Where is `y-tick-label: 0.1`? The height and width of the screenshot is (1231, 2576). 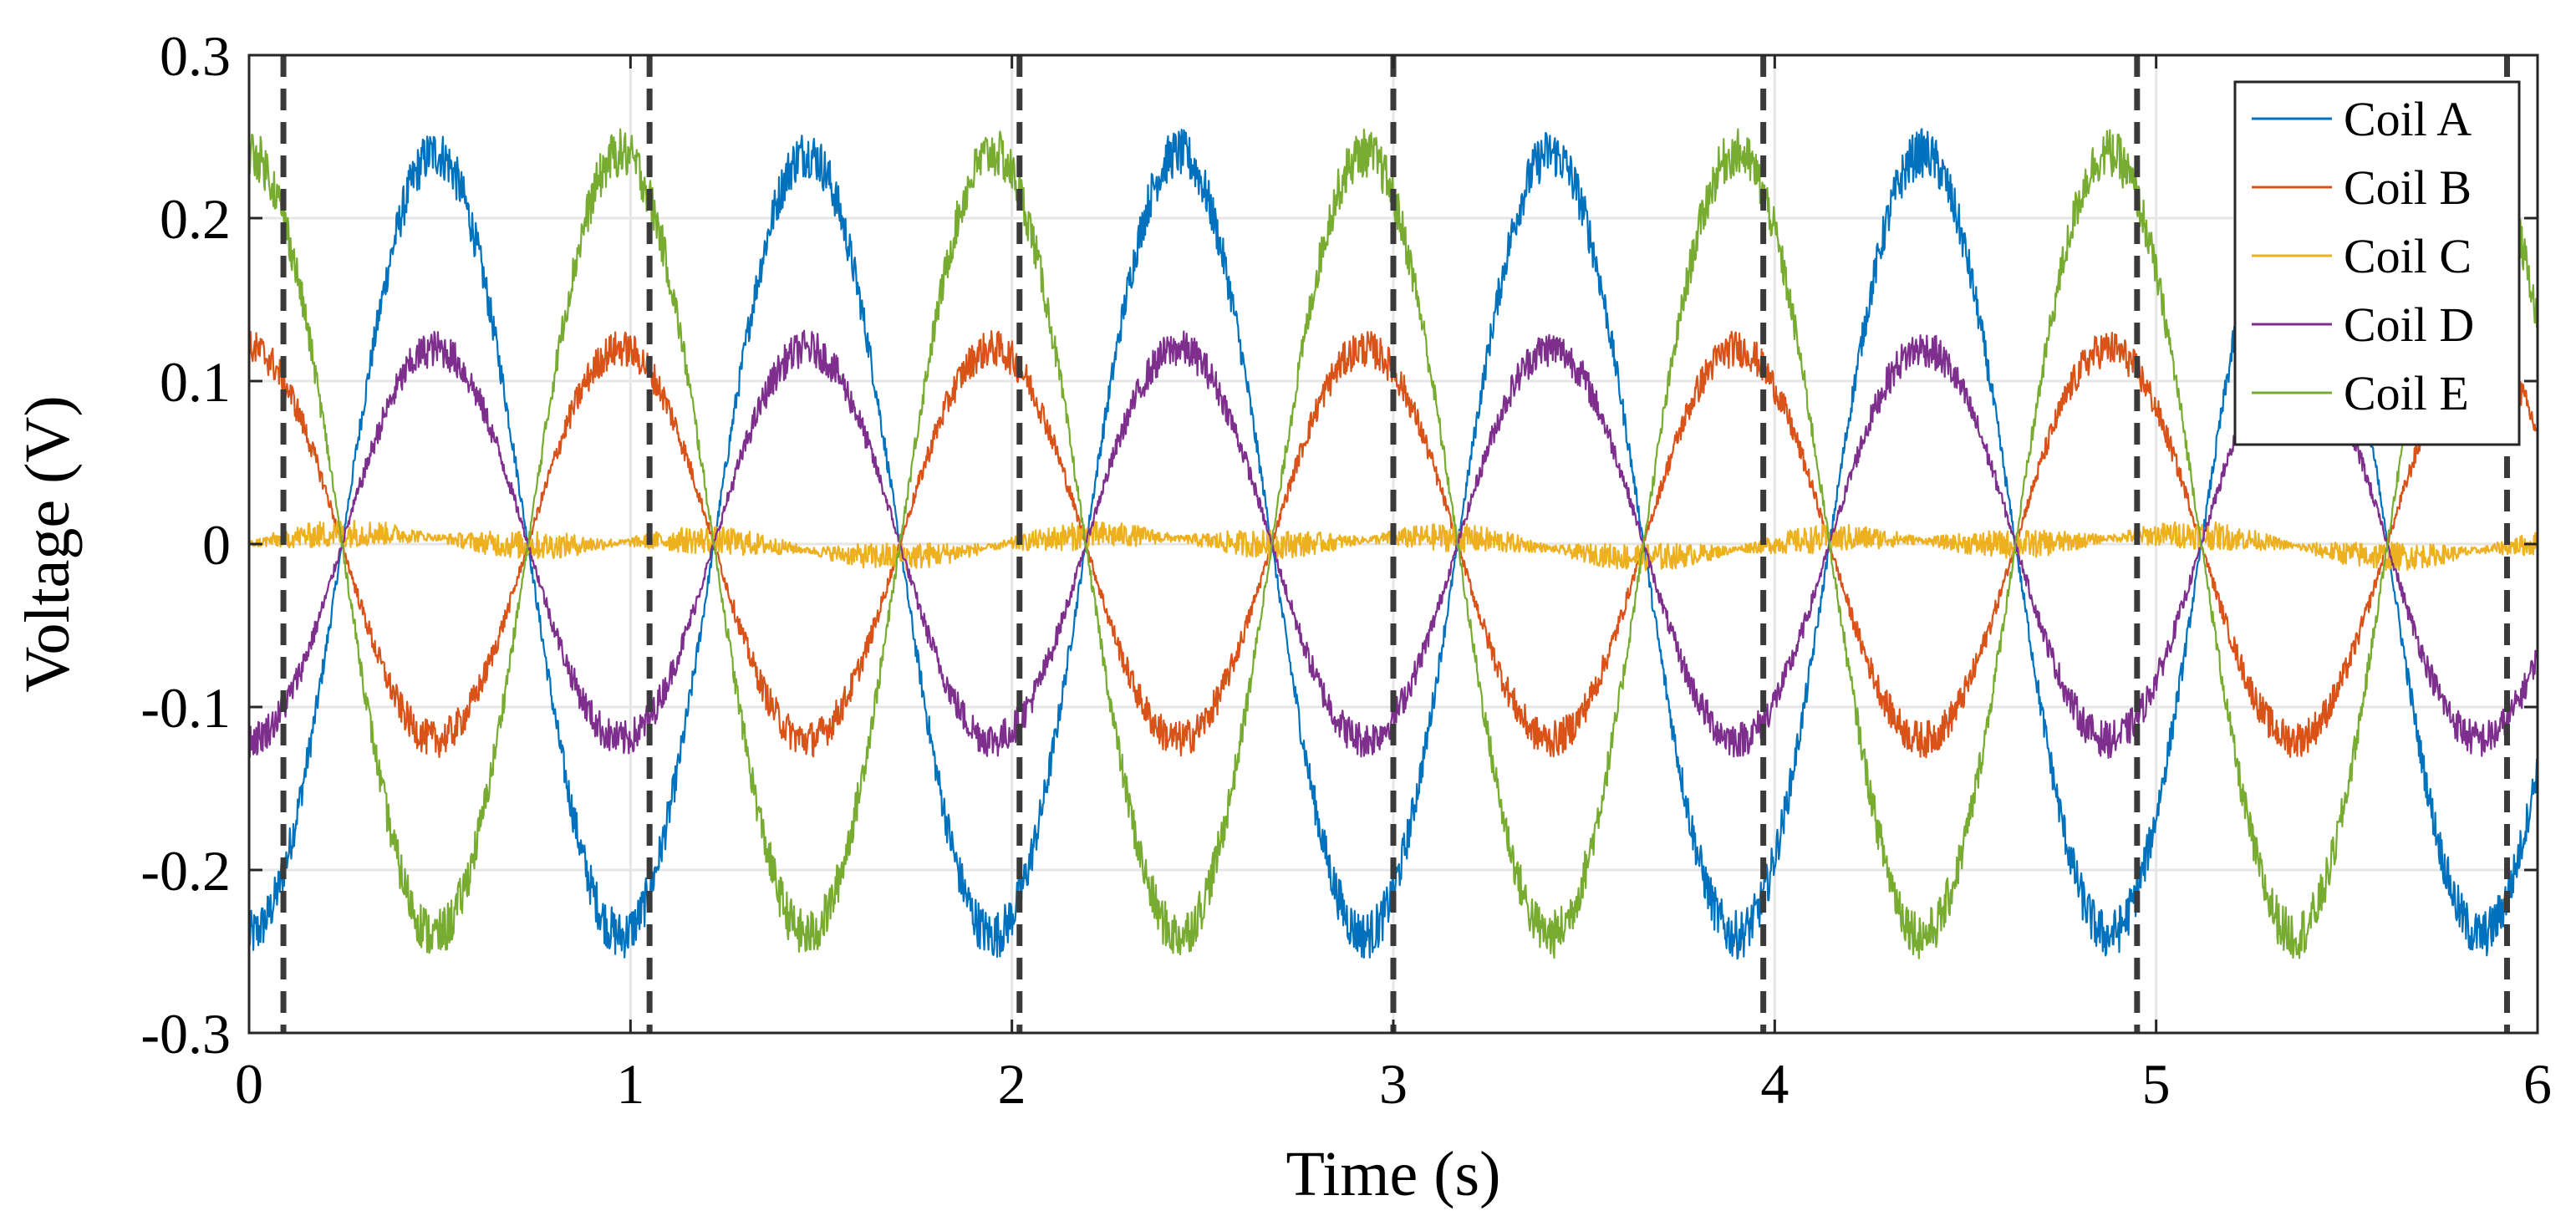 y-tick-label: 0.1 is located at coordinates (195, 382).